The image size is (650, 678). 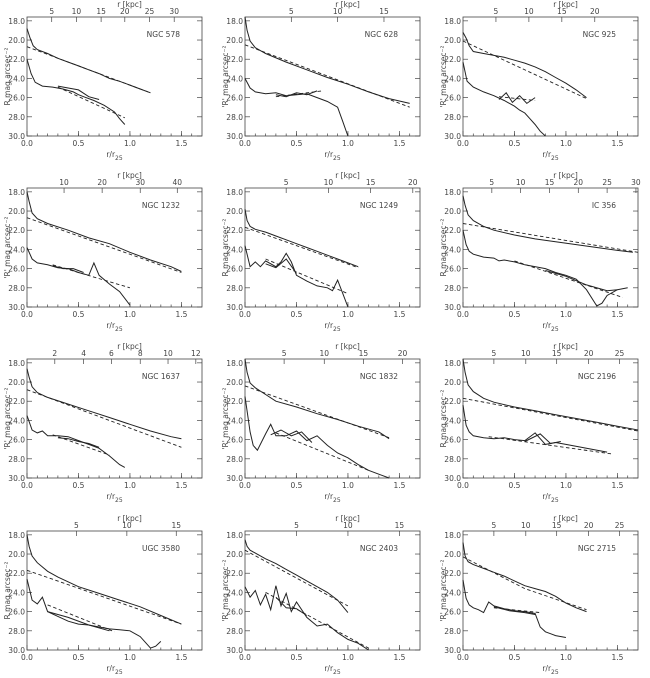 What do you see at coordinates (443, 248) in the screenshot?
I see `y-axis-label: R mag arcsec⁻²` at bounding box center [443, 248].